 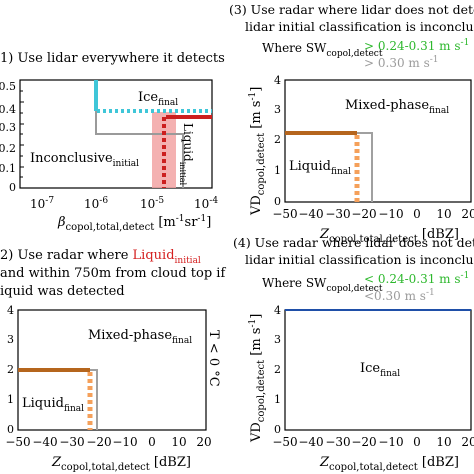 I want to click on panel-2-liquid-label: Liquidfinal, so click(x=53, y=405).